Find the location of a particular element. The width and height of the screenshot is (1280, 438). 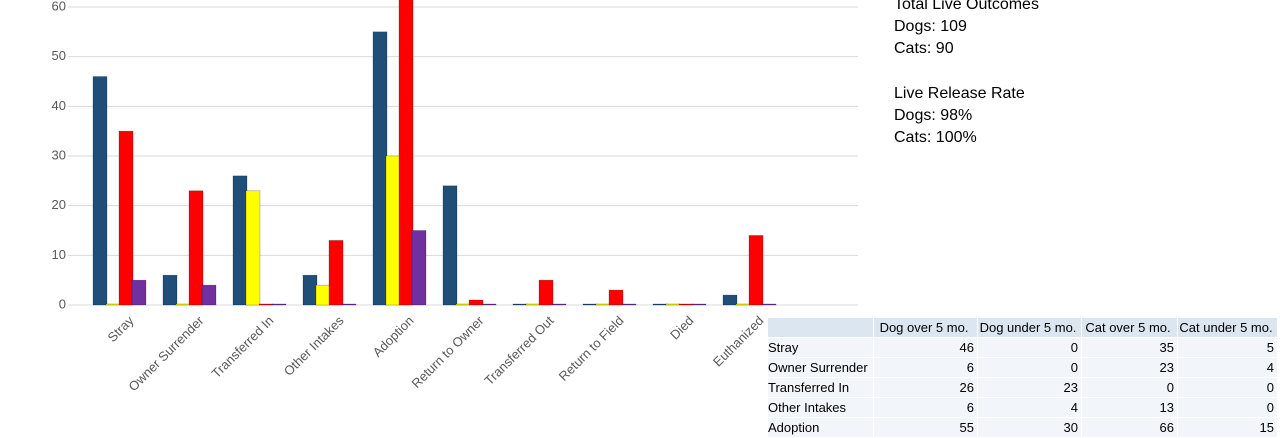

x-tick-label: Other Intakes is located at coordinates (314, 346).